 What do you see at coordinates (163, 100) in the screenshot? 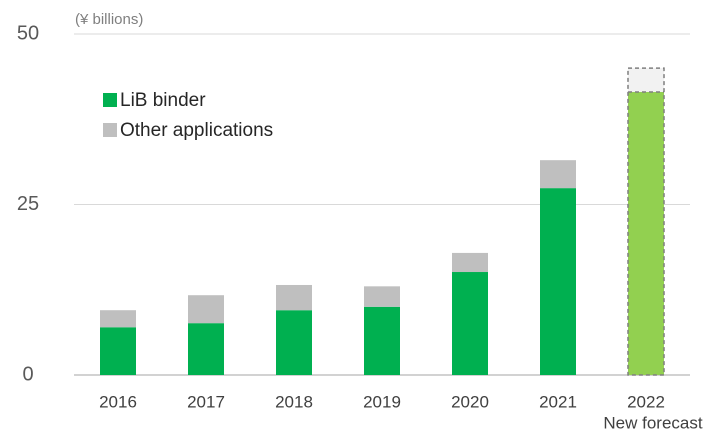
I see `legend-label: LiB binder` at bounding box center [163, 100].